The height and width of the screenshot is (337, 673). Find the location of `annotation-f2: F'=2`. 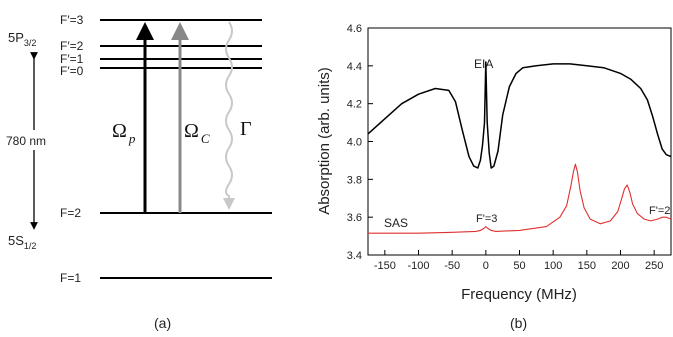

annotation-f2: F'=2 is located at coordinates (659, 211).